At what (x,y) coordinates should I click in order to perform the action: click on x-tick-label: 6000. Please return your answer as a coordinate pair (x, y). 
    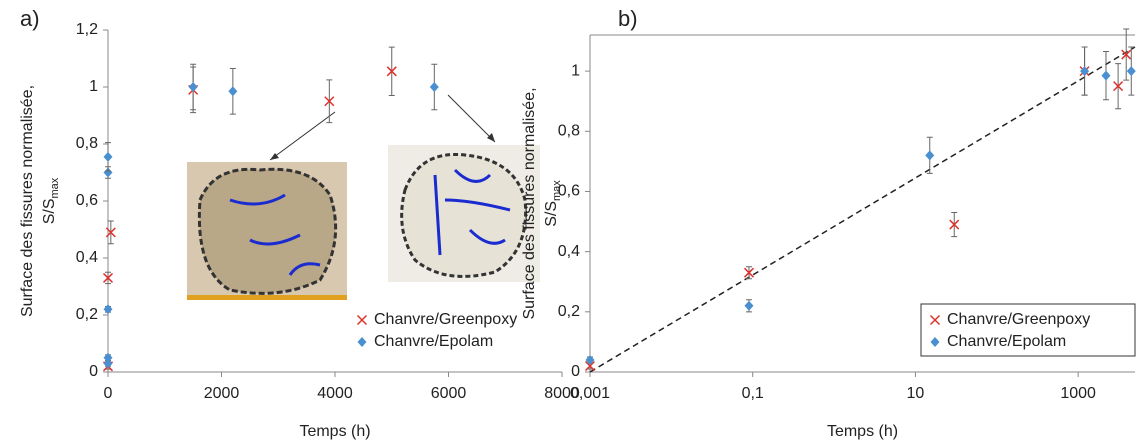
    Looking at the image, I should click on (449, 393).